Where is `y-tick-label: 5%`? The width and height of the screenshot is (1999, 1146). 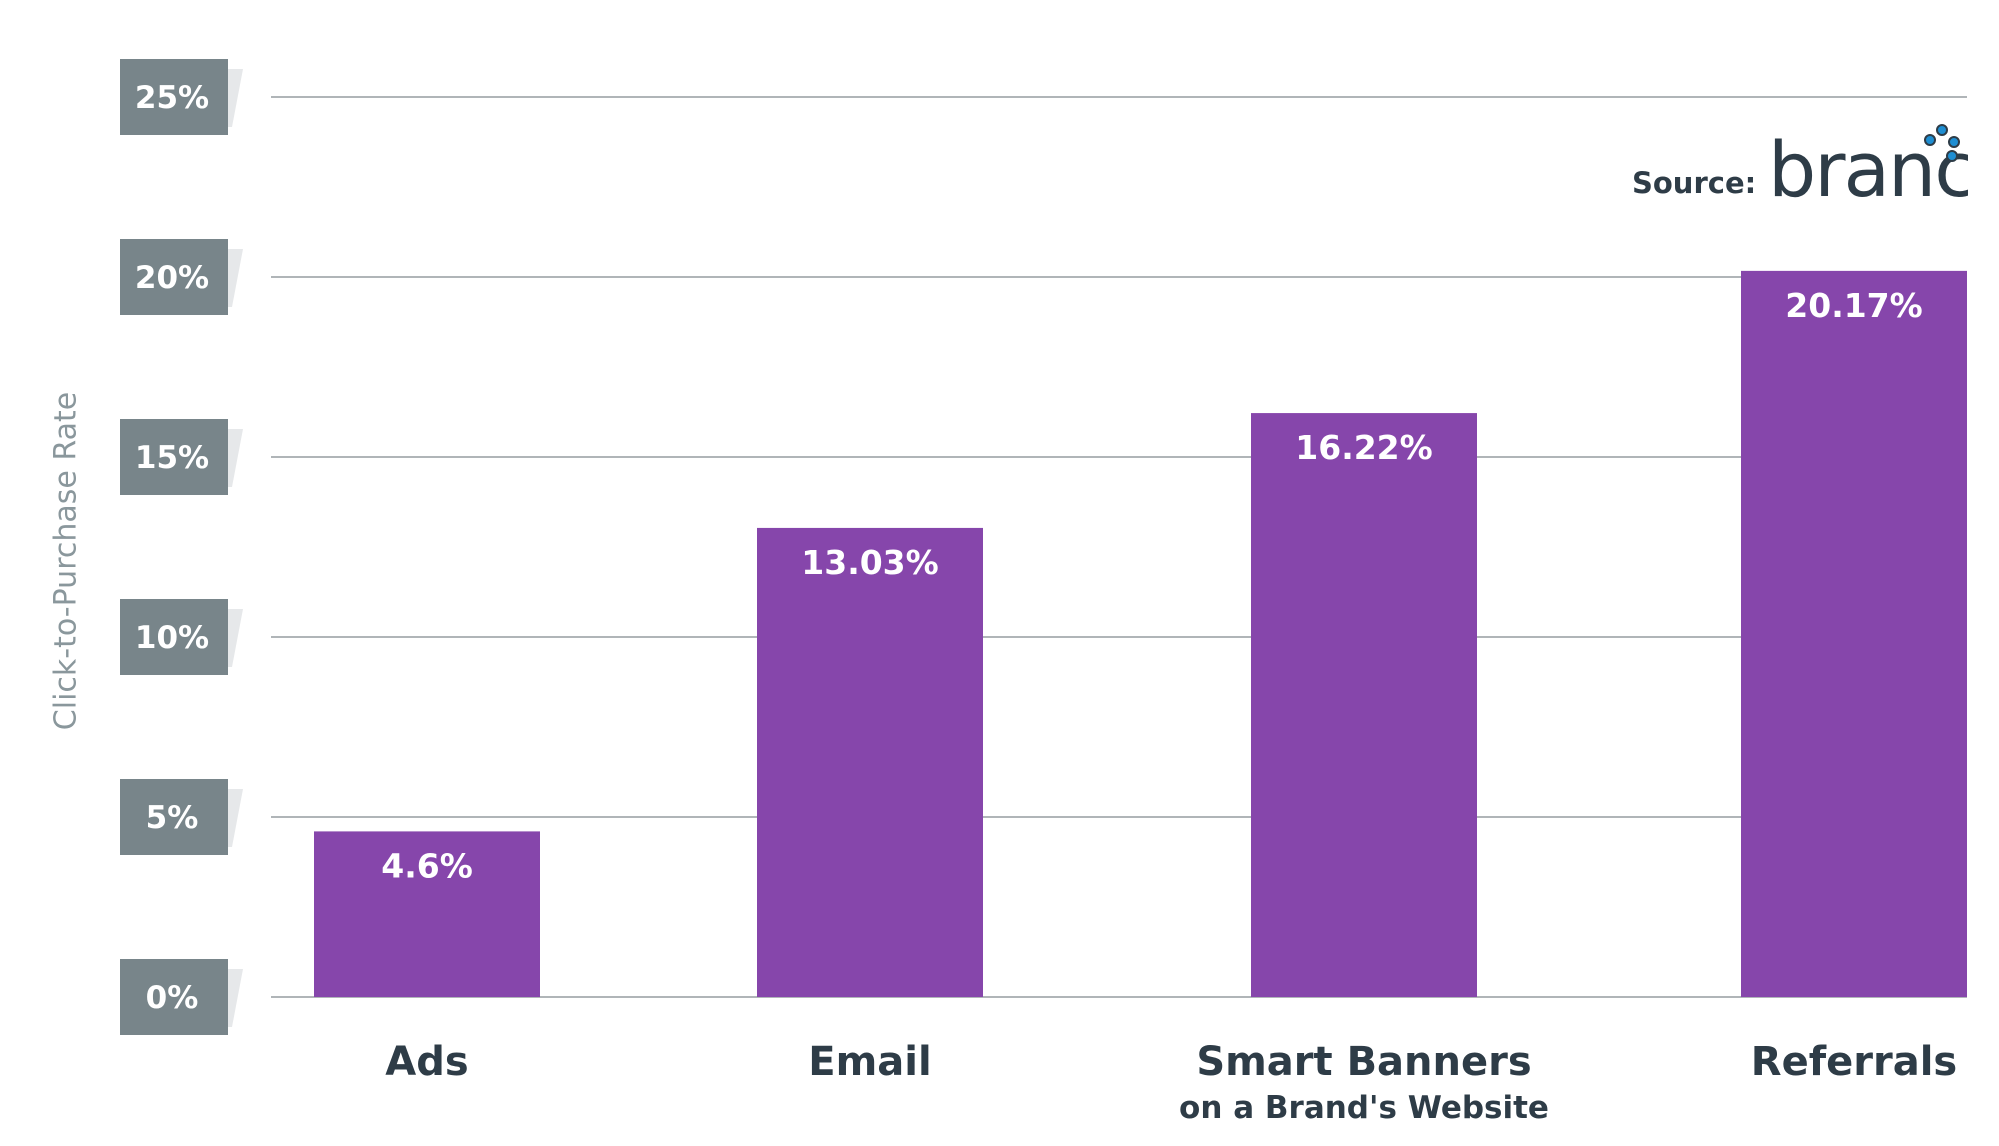
y-tick-label: 5% is located at coordinates (172, 818).